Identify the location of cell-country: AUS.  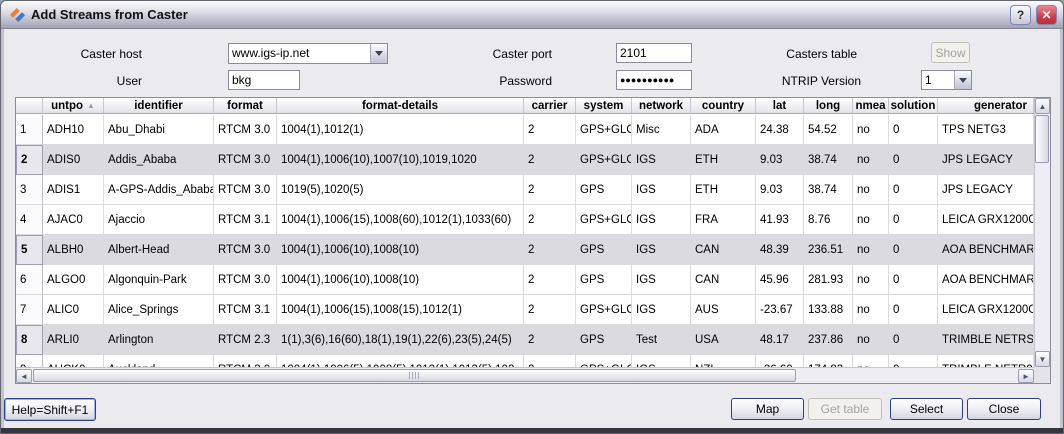
(723, 310).